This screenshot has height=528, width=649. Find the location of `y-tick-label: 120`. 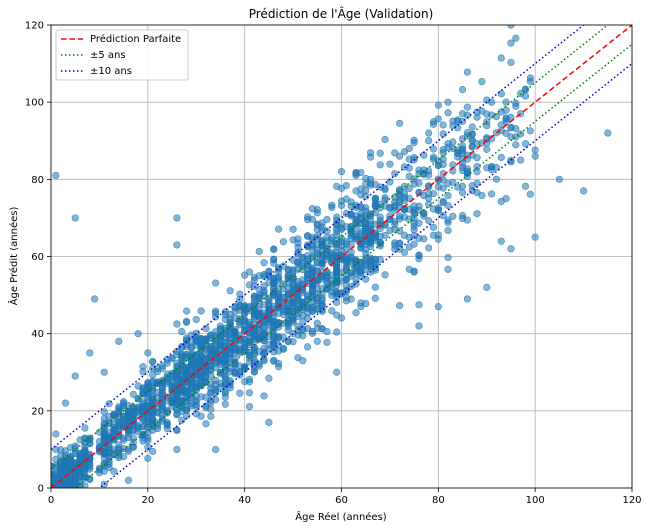

y-tick-label: 120 is located at coordinates (34, 26).